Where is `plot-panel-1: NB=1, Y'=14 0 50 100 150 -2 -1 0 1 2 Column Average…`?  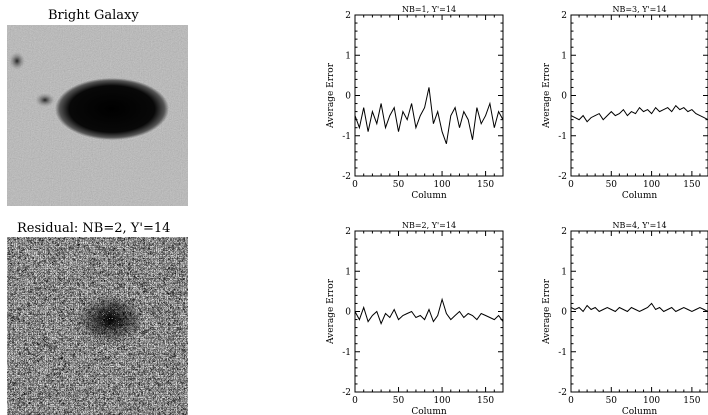 plot-panel-1: NB=1, Y'=14 0 50 100 150 -2 -1 0 1 2 Column Average… is located at coordinates (415, 103).